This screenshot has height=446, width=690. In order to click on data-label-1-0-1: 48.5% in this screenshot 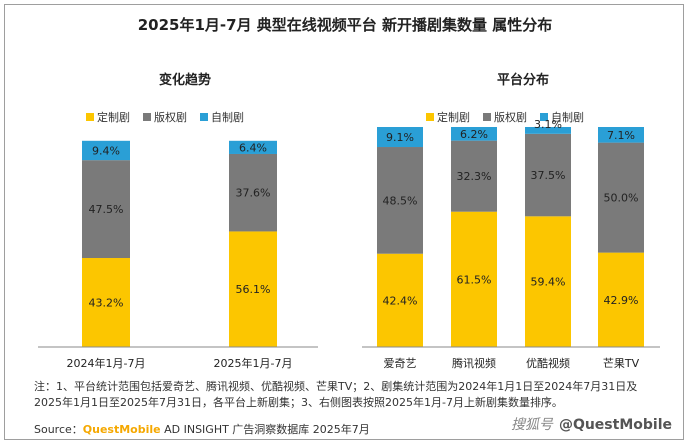, I will do `click(400, 200)`.